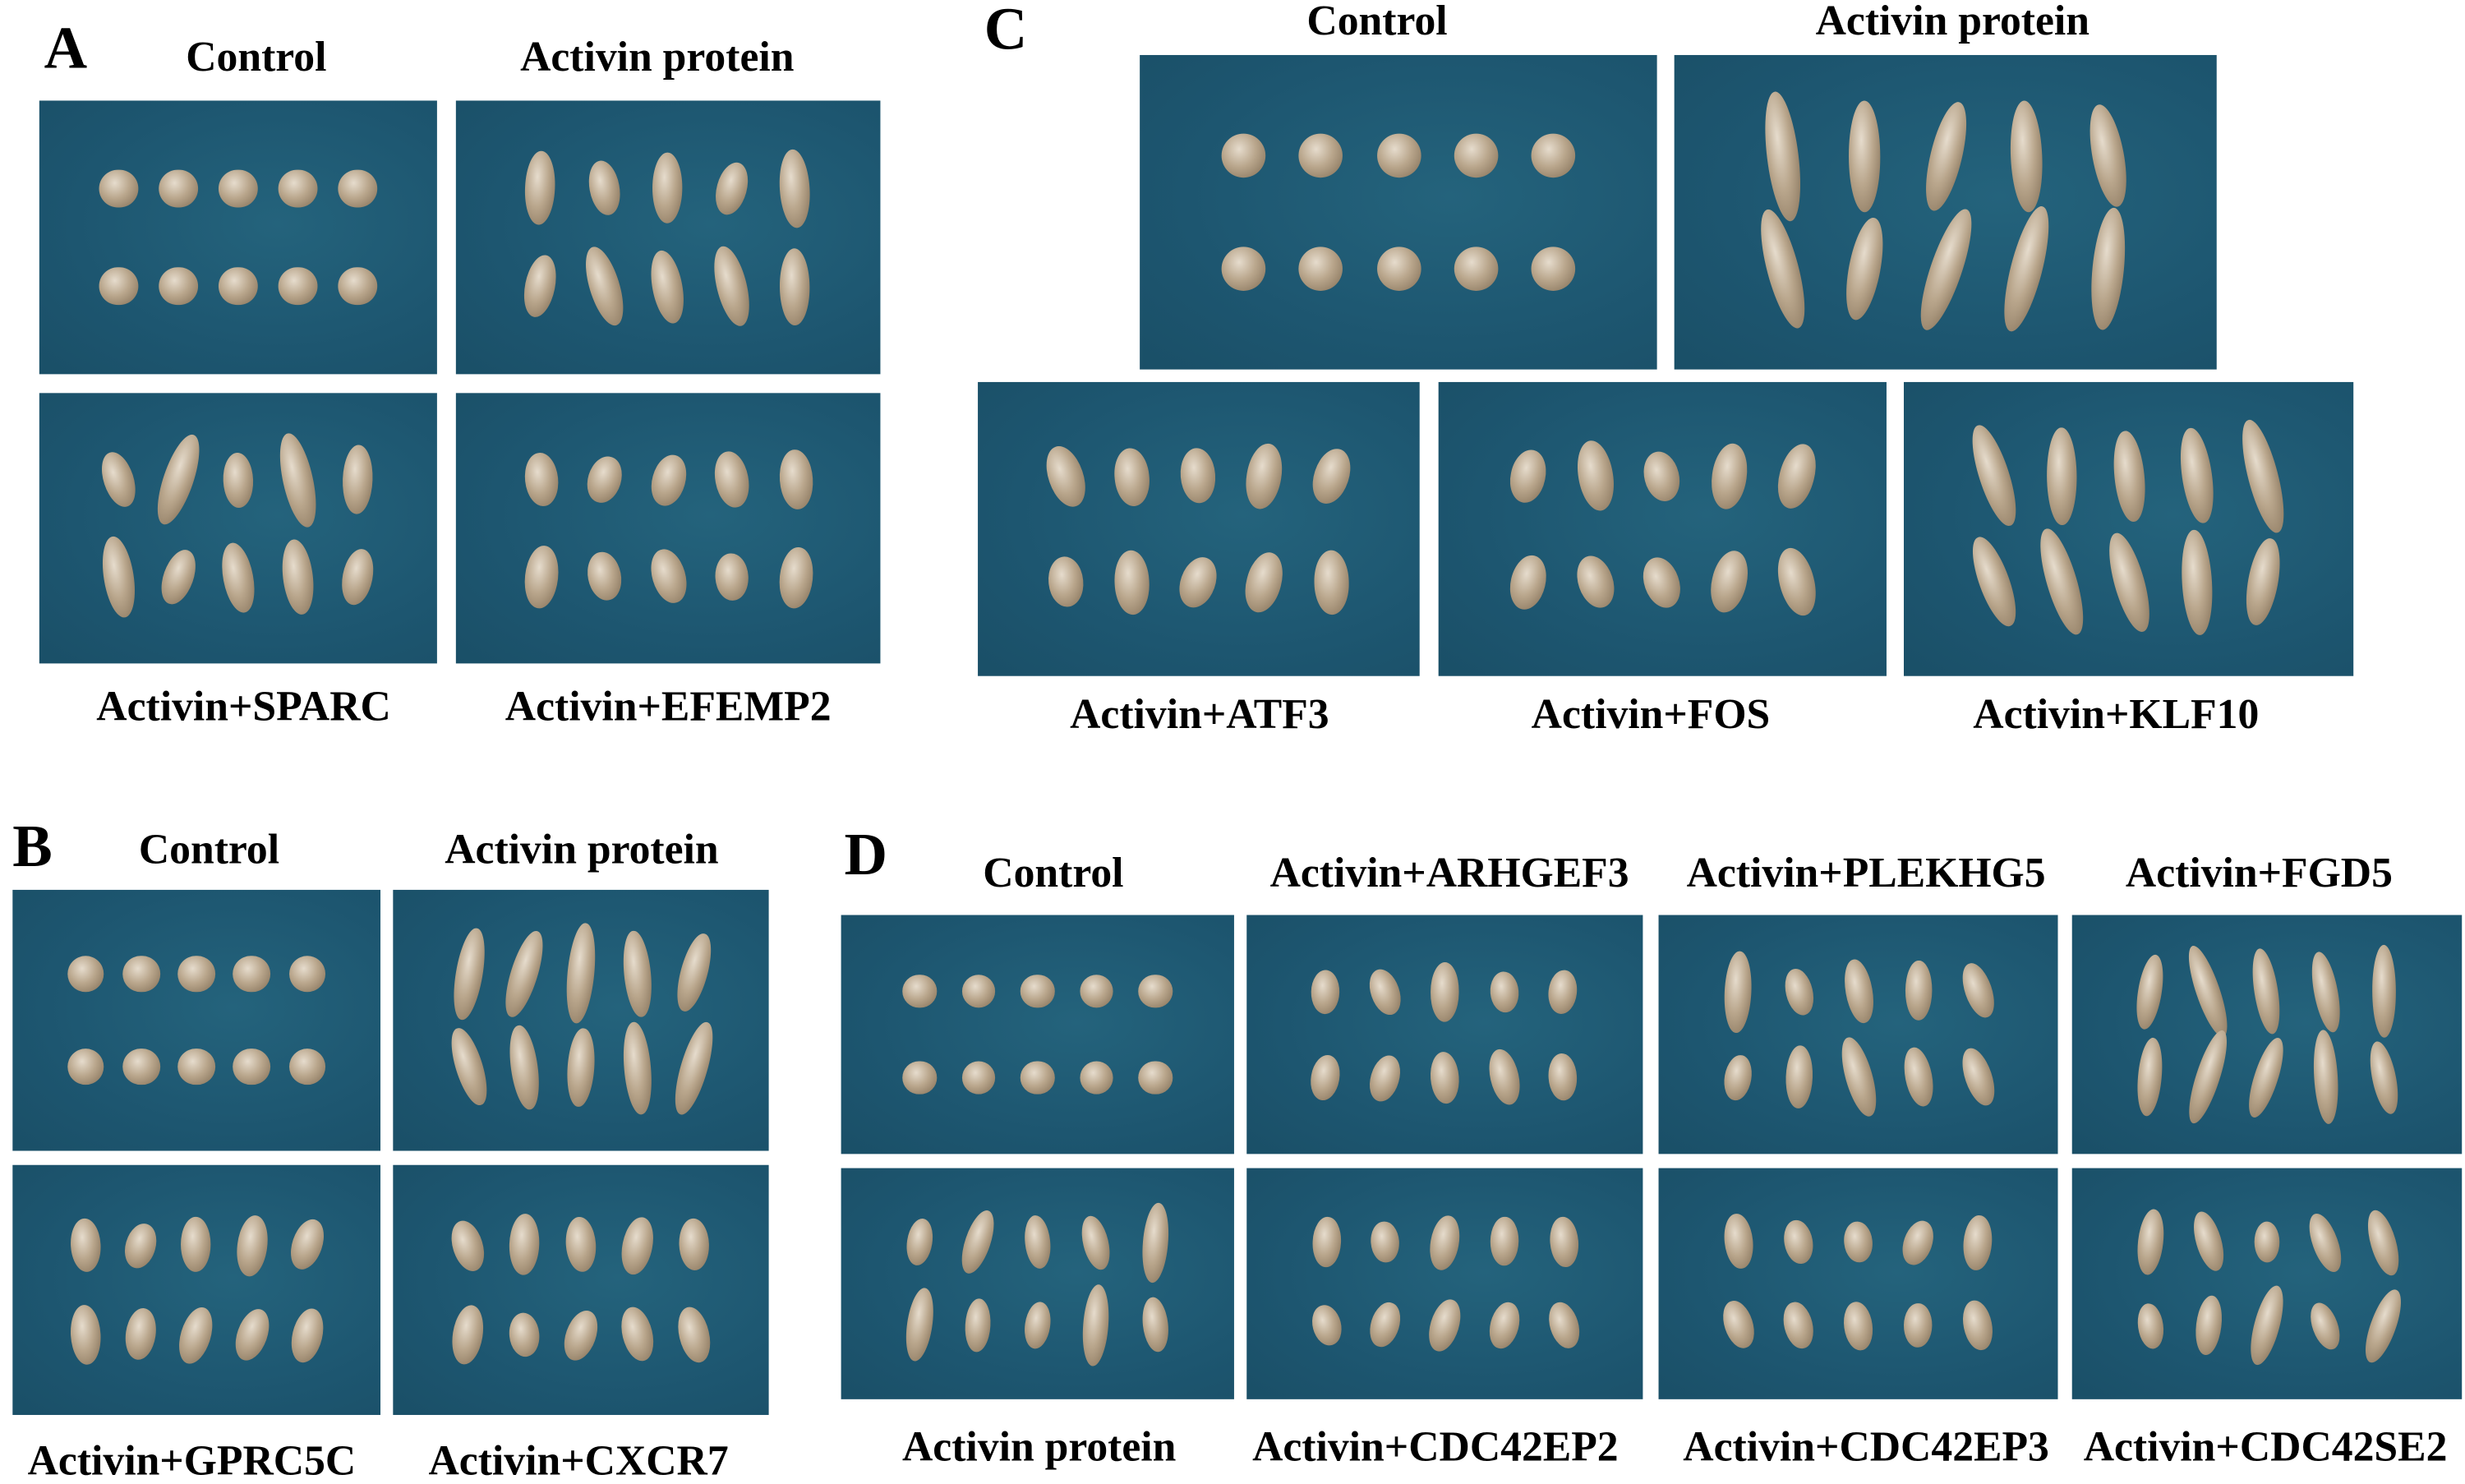 Image resolution: width=2465 pixels, height=1484 pixels. I want to click on photo-d-cdc42se2, so click(2267, 1283).